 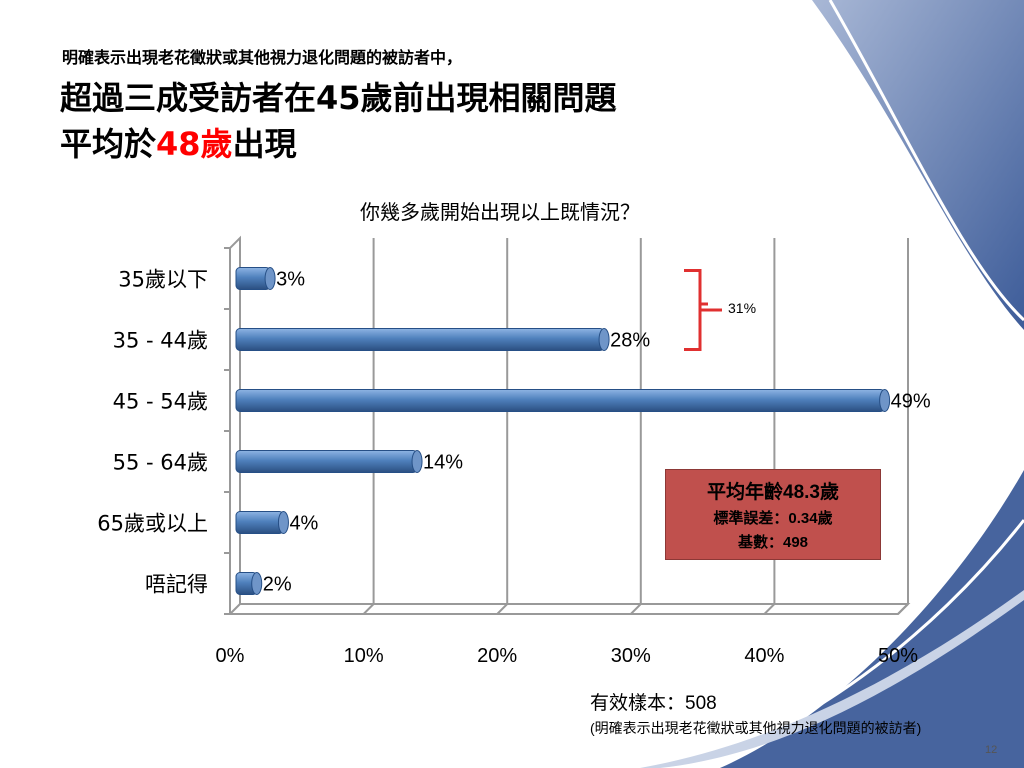 What do you see at coordinates (764, 656) in the screenshot?
I see `x-tick-label: 40%` at bounding box center [764, 656].